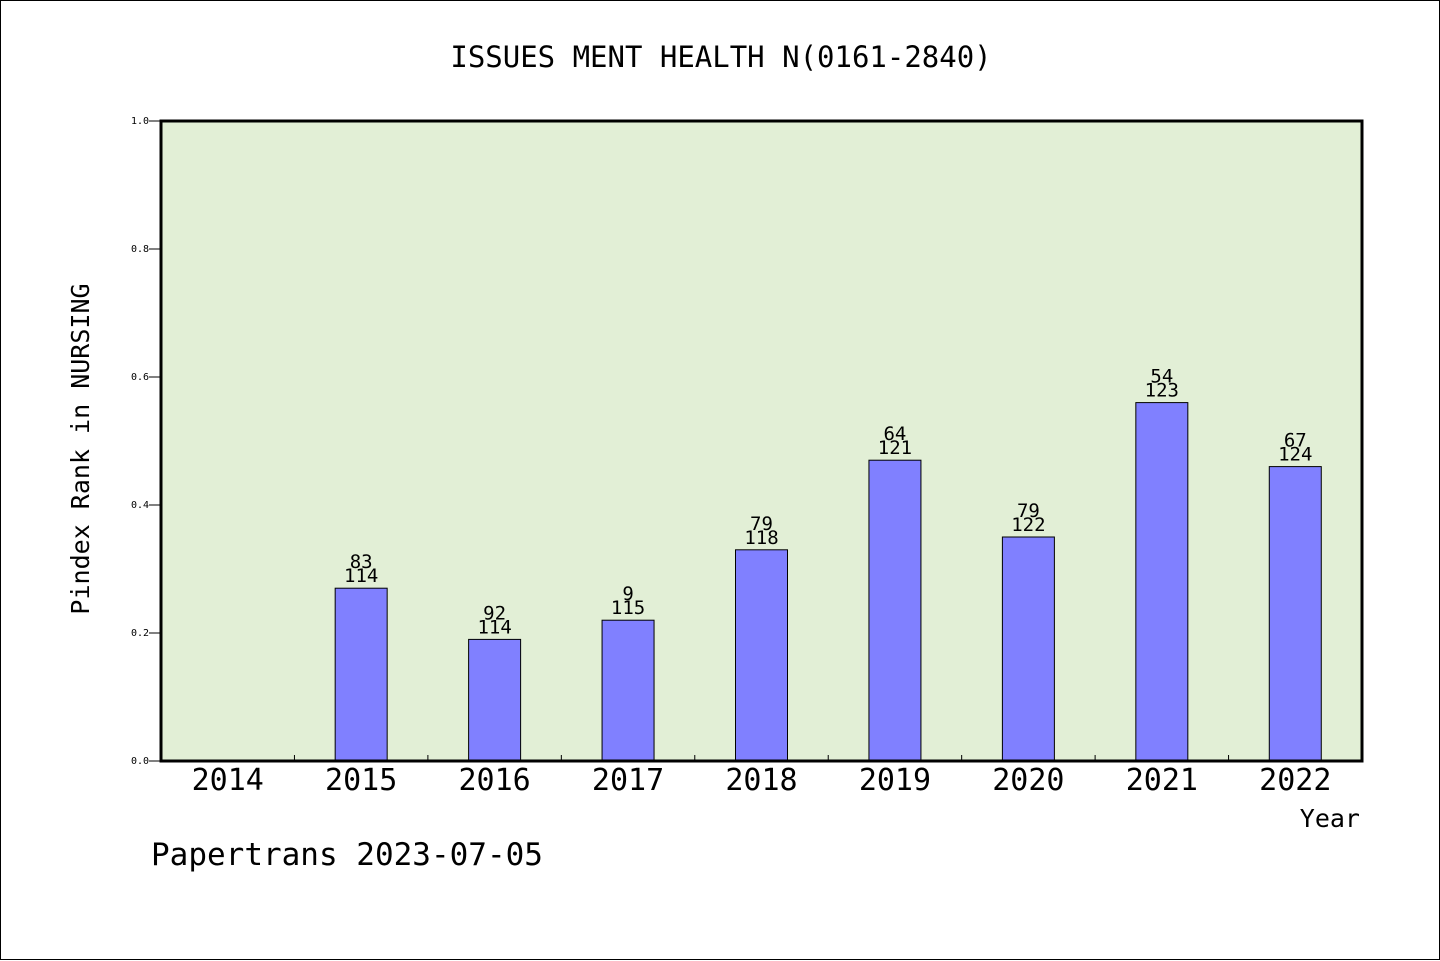 The width and height of the screenshot is (1440, 961). I want to click on y-tick-label: 0.4, so click(140, 505).